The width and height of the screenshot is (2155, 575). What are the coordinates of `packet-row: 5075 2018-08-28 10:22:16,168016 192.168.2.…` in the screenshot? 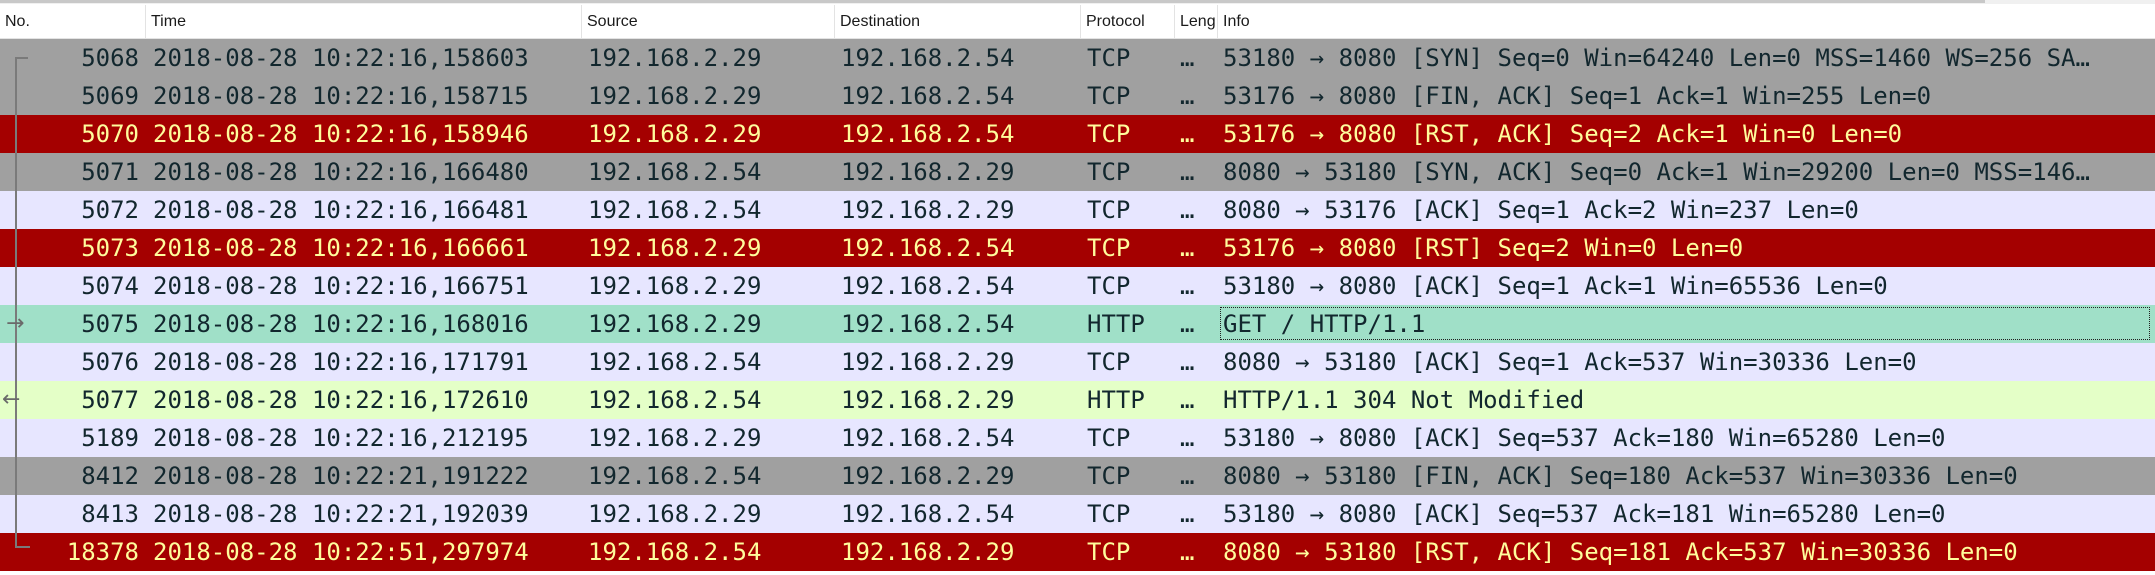 It's located at (1077, 324).